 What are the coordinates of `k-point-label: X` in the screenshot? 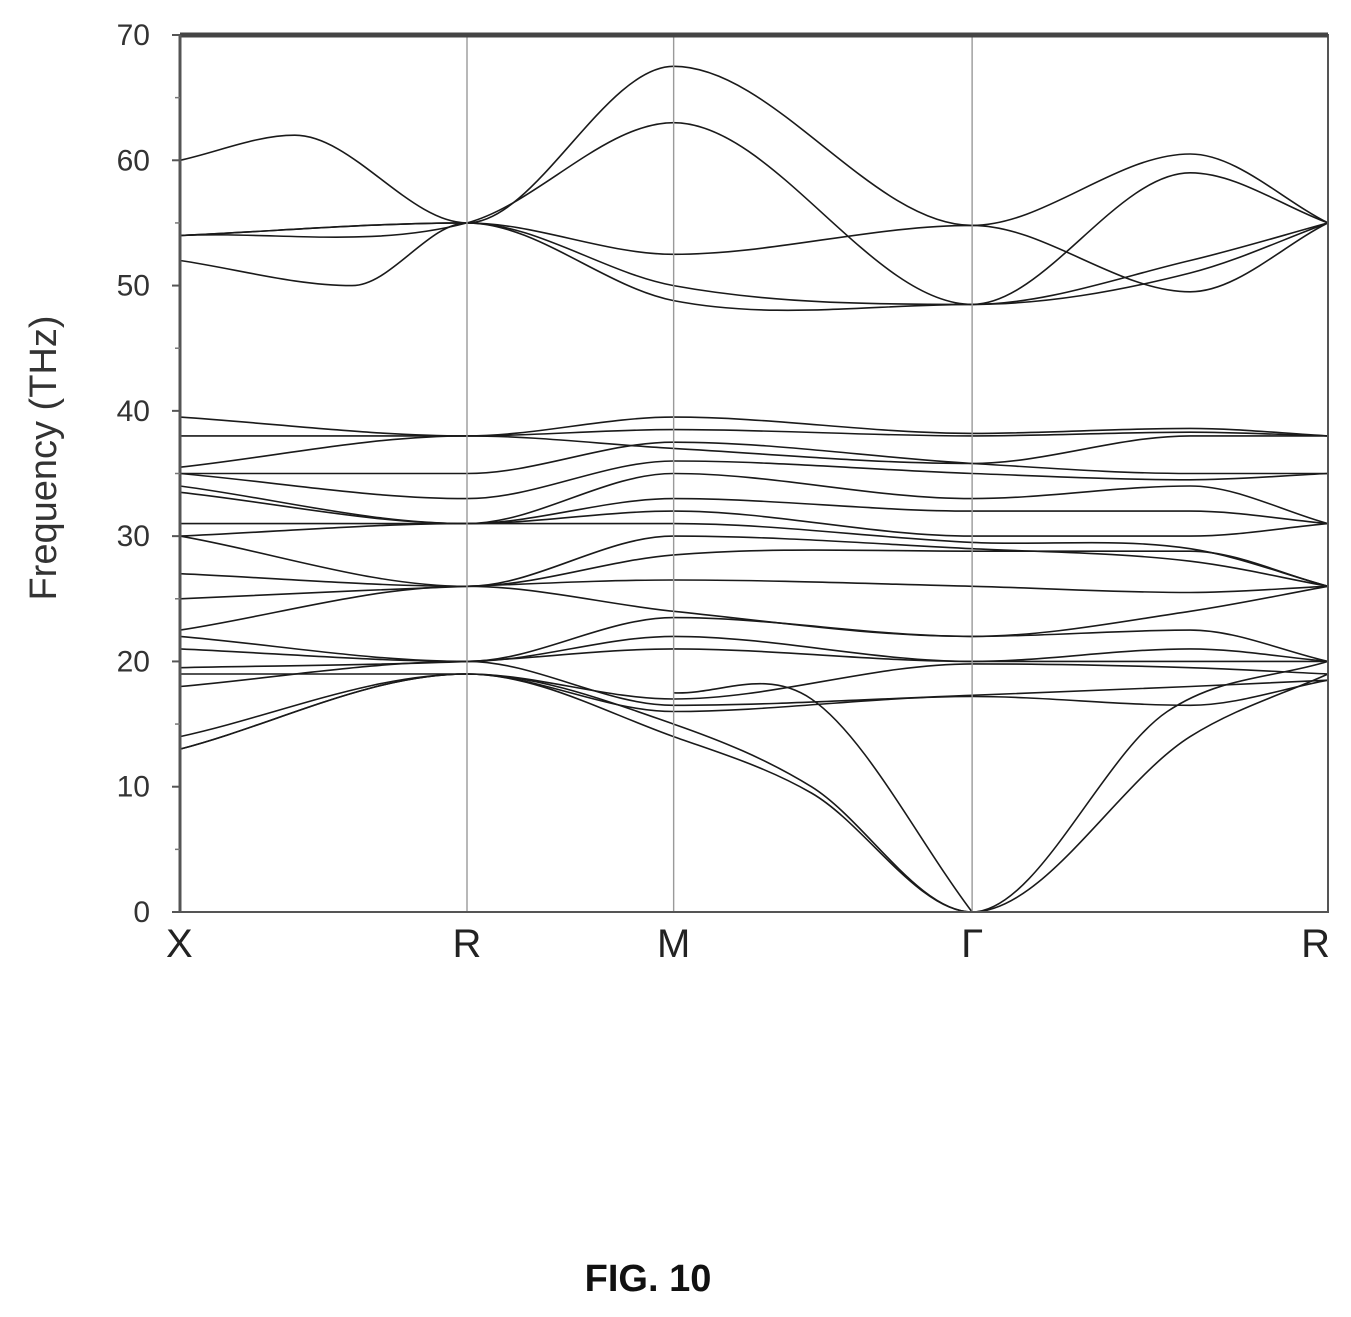 It's located at (179, 944).